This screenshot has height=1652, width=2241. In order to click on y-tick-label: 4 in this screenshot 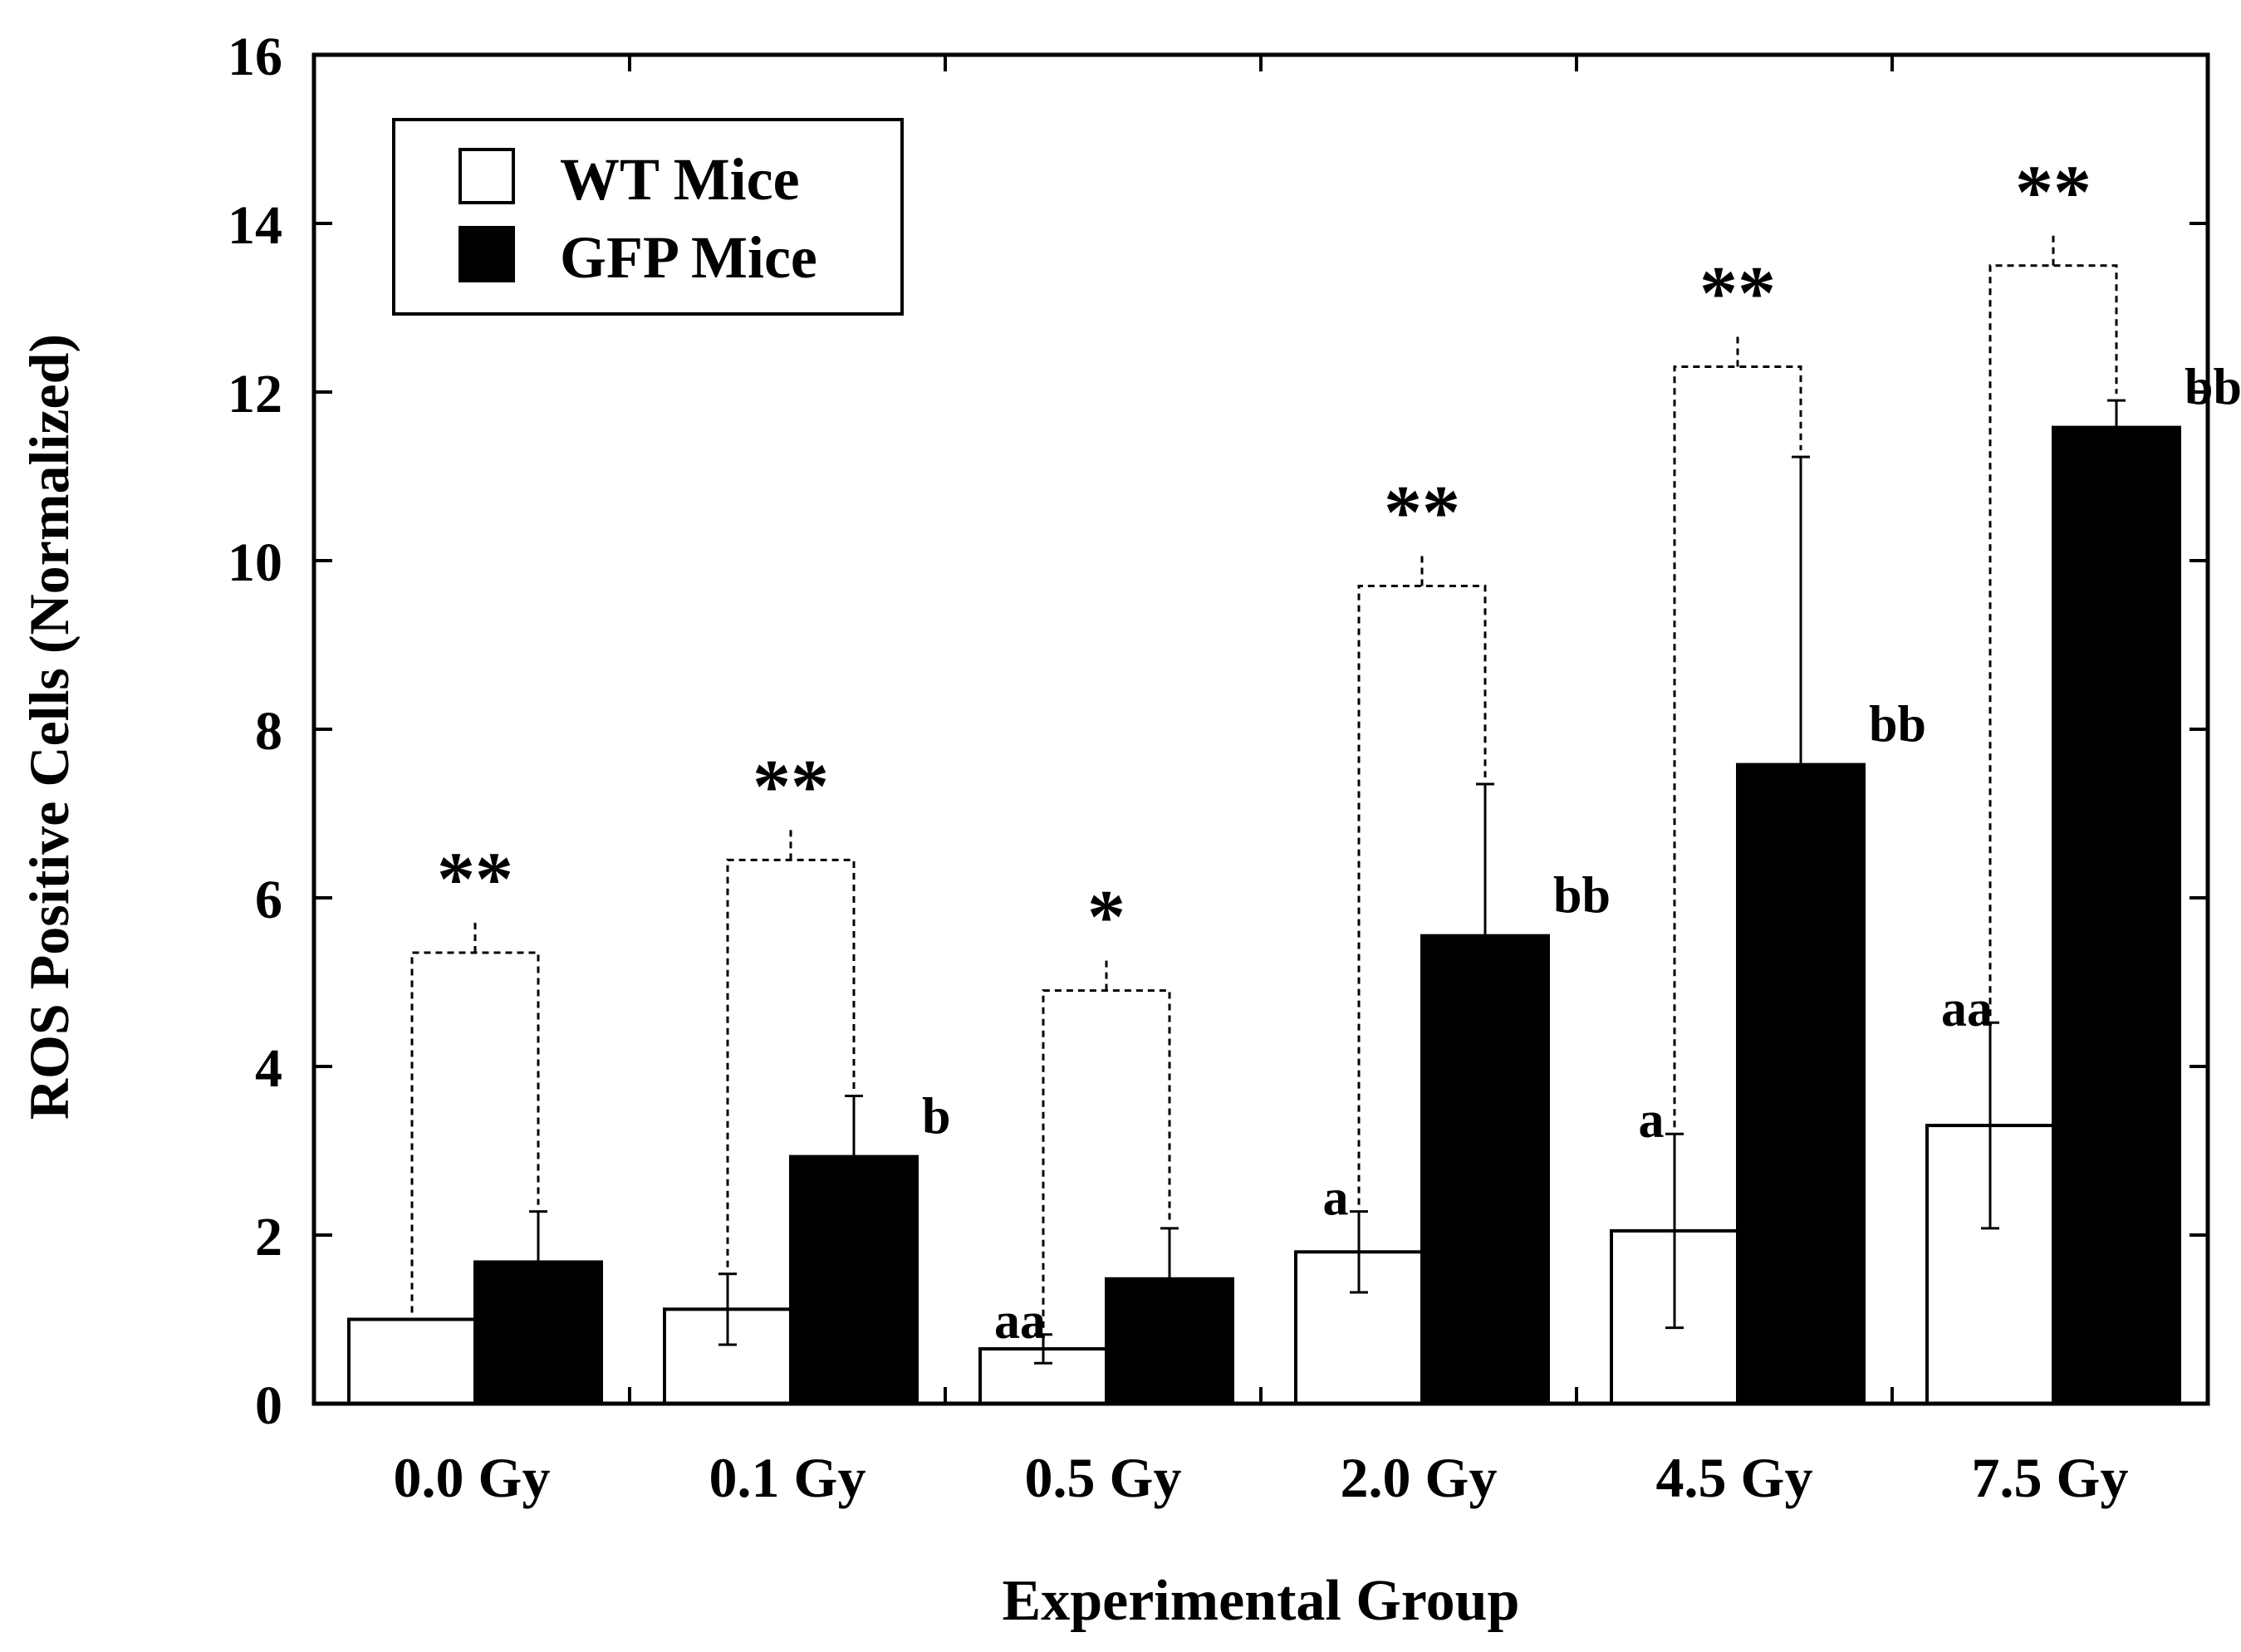, I will do `click(268, 1068)`.